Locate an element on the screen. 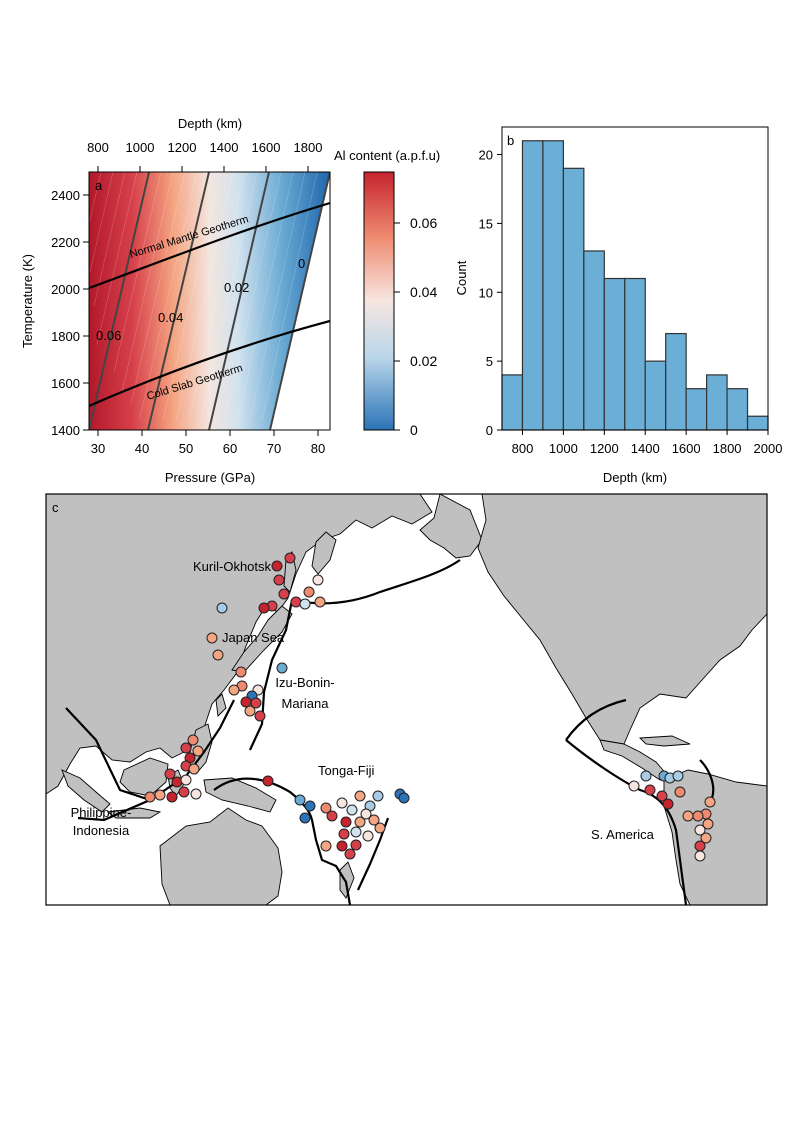 This screenshot has width=795, height=1123. land-borneo is located at coordinates (144, 777).